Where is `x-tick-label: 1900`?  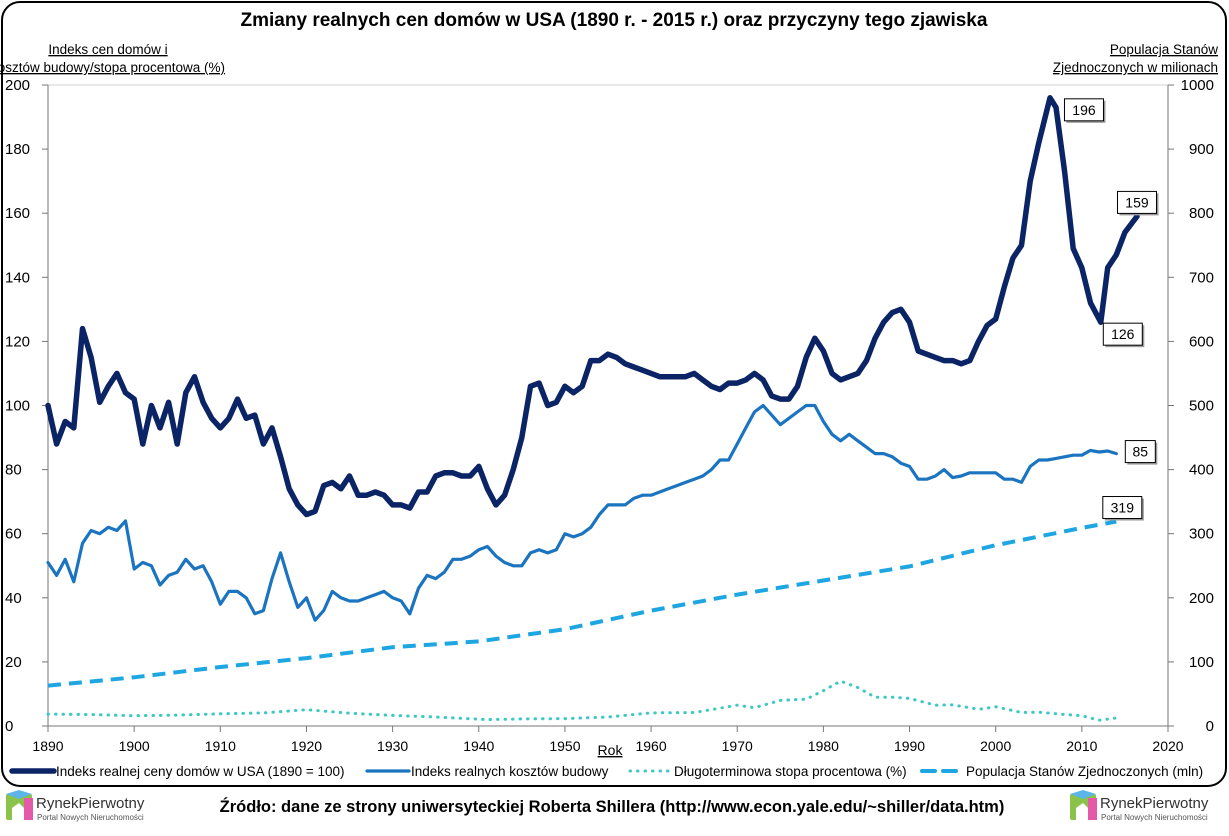 x-tick-label: 1900 is located at coordinates (134, 746).